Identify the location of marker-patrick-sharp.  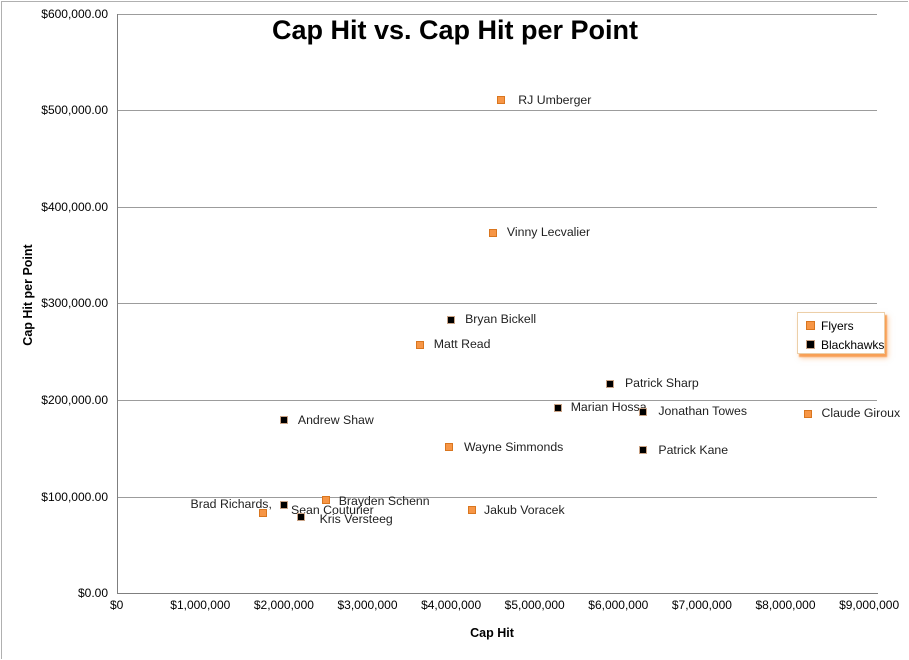
(609, 383).